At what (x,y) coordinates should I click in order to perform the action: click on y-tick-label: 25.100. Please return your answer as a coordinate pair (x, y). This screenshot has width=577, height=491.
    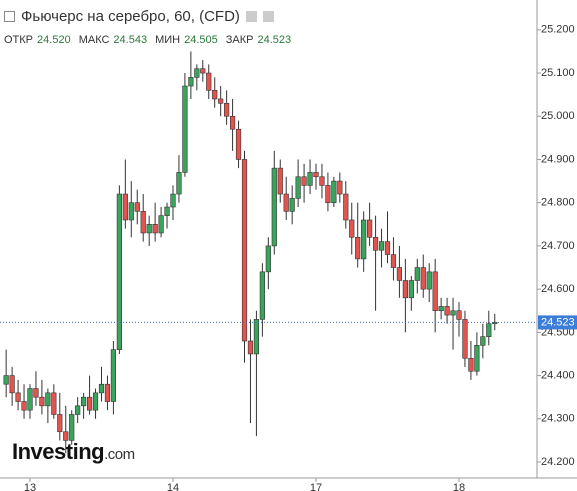
    Looking at the image, I should click on (558, 73).